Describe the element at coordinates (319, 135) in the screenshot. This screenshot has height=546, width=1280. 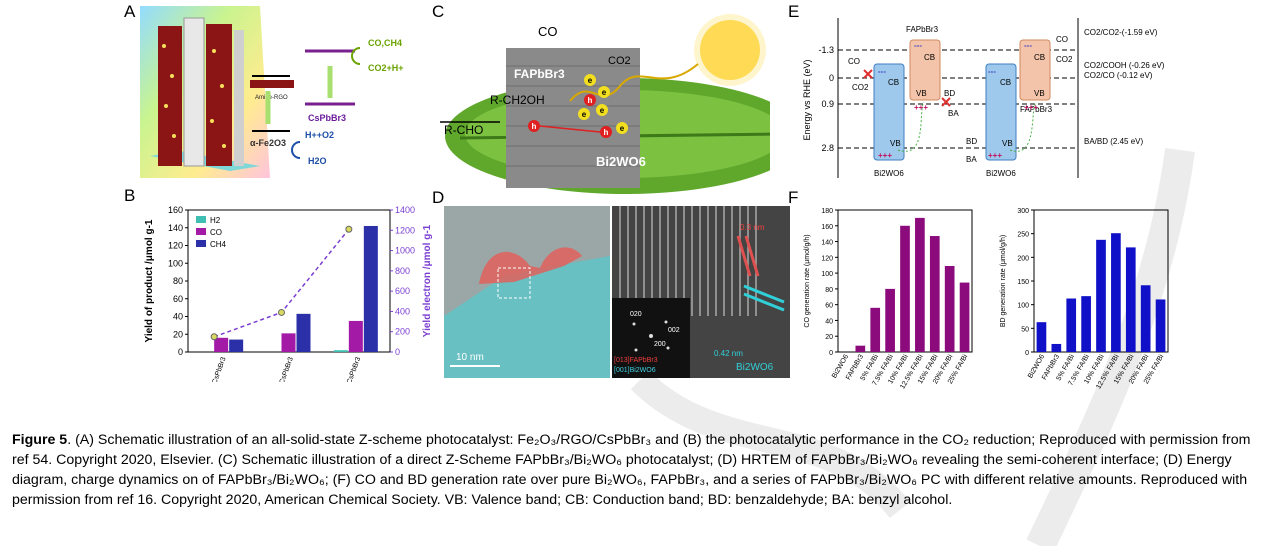
I see `h-o2-label: H++O2` at that location.